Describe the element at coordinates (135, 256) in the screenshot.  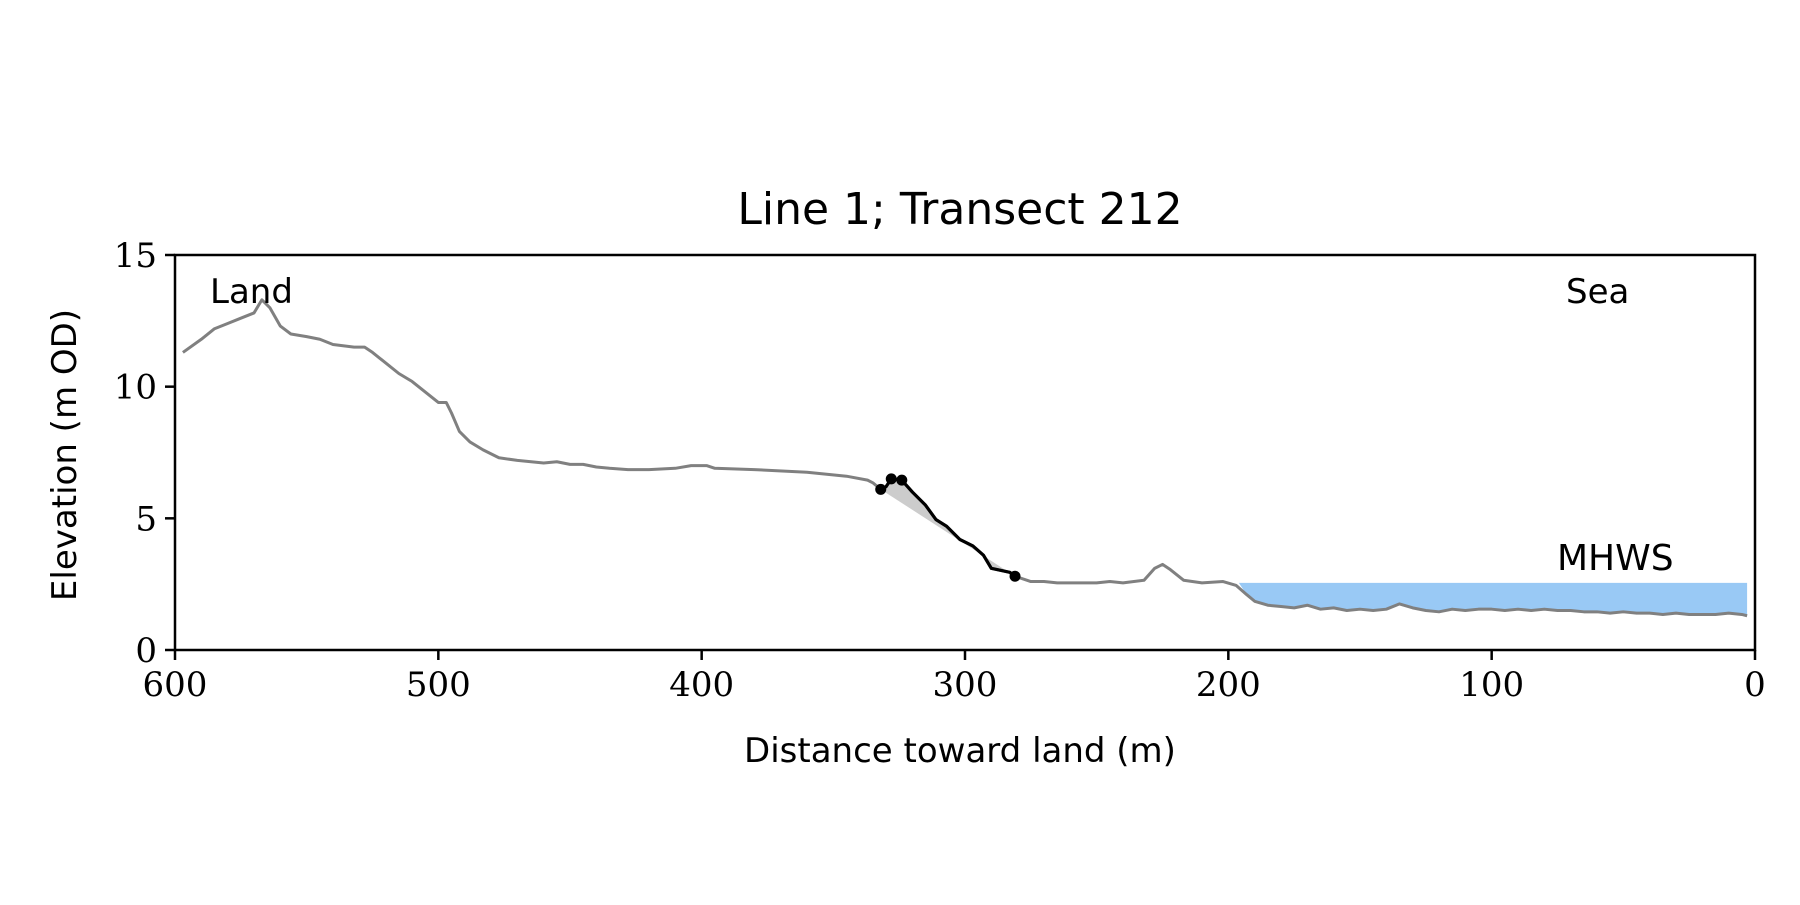
I see `y-tick-label: 15` at that location.